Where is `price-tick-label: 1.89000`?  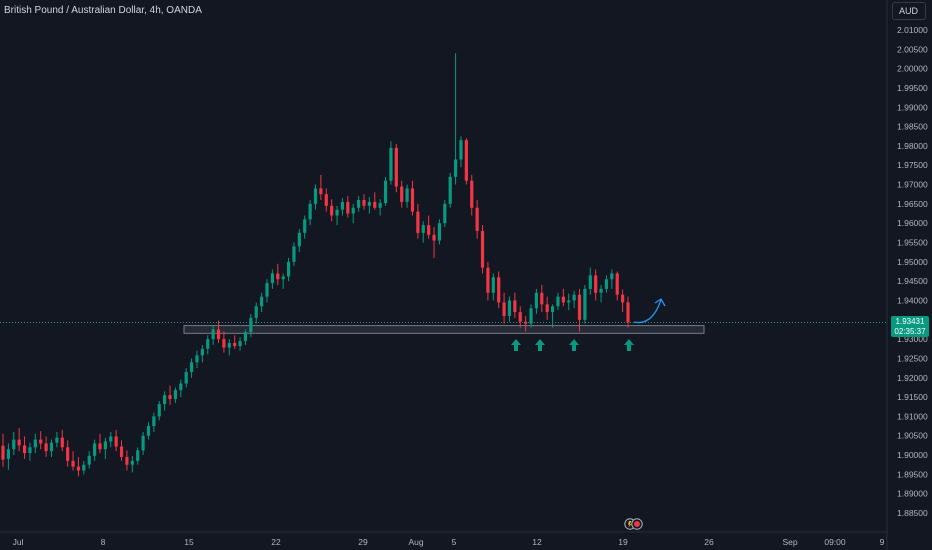 price-tick-label: 1.89000 is located at coordinates (912, 494).